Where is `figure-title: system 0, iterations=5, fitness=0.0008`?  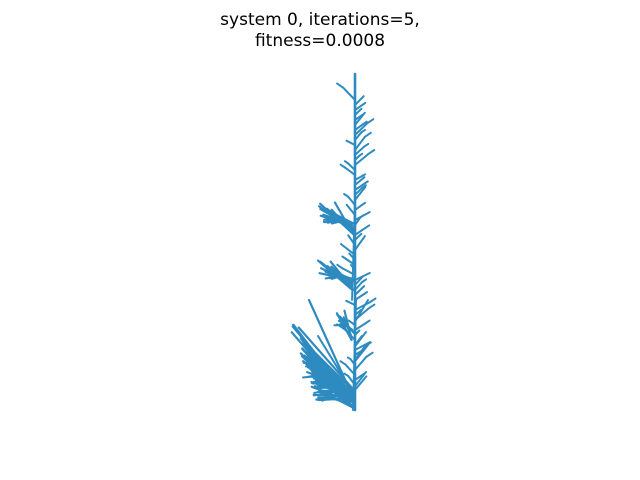 figure-title: system 0, iterations=5, fitness=0.0008 is located at coordinates (320, 31).